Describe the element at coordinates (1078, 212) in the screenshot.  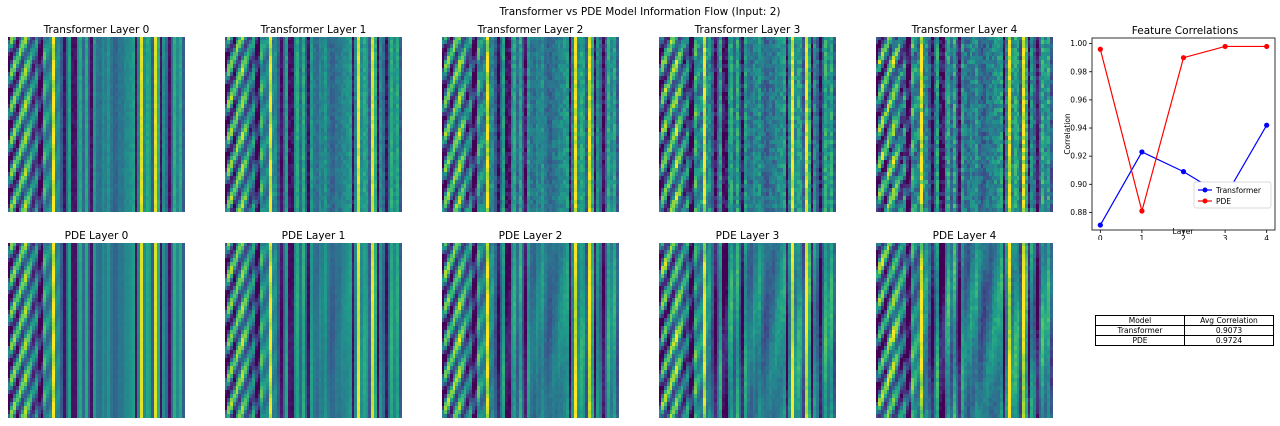
I see `y-tick-label: 0.88` at that location.